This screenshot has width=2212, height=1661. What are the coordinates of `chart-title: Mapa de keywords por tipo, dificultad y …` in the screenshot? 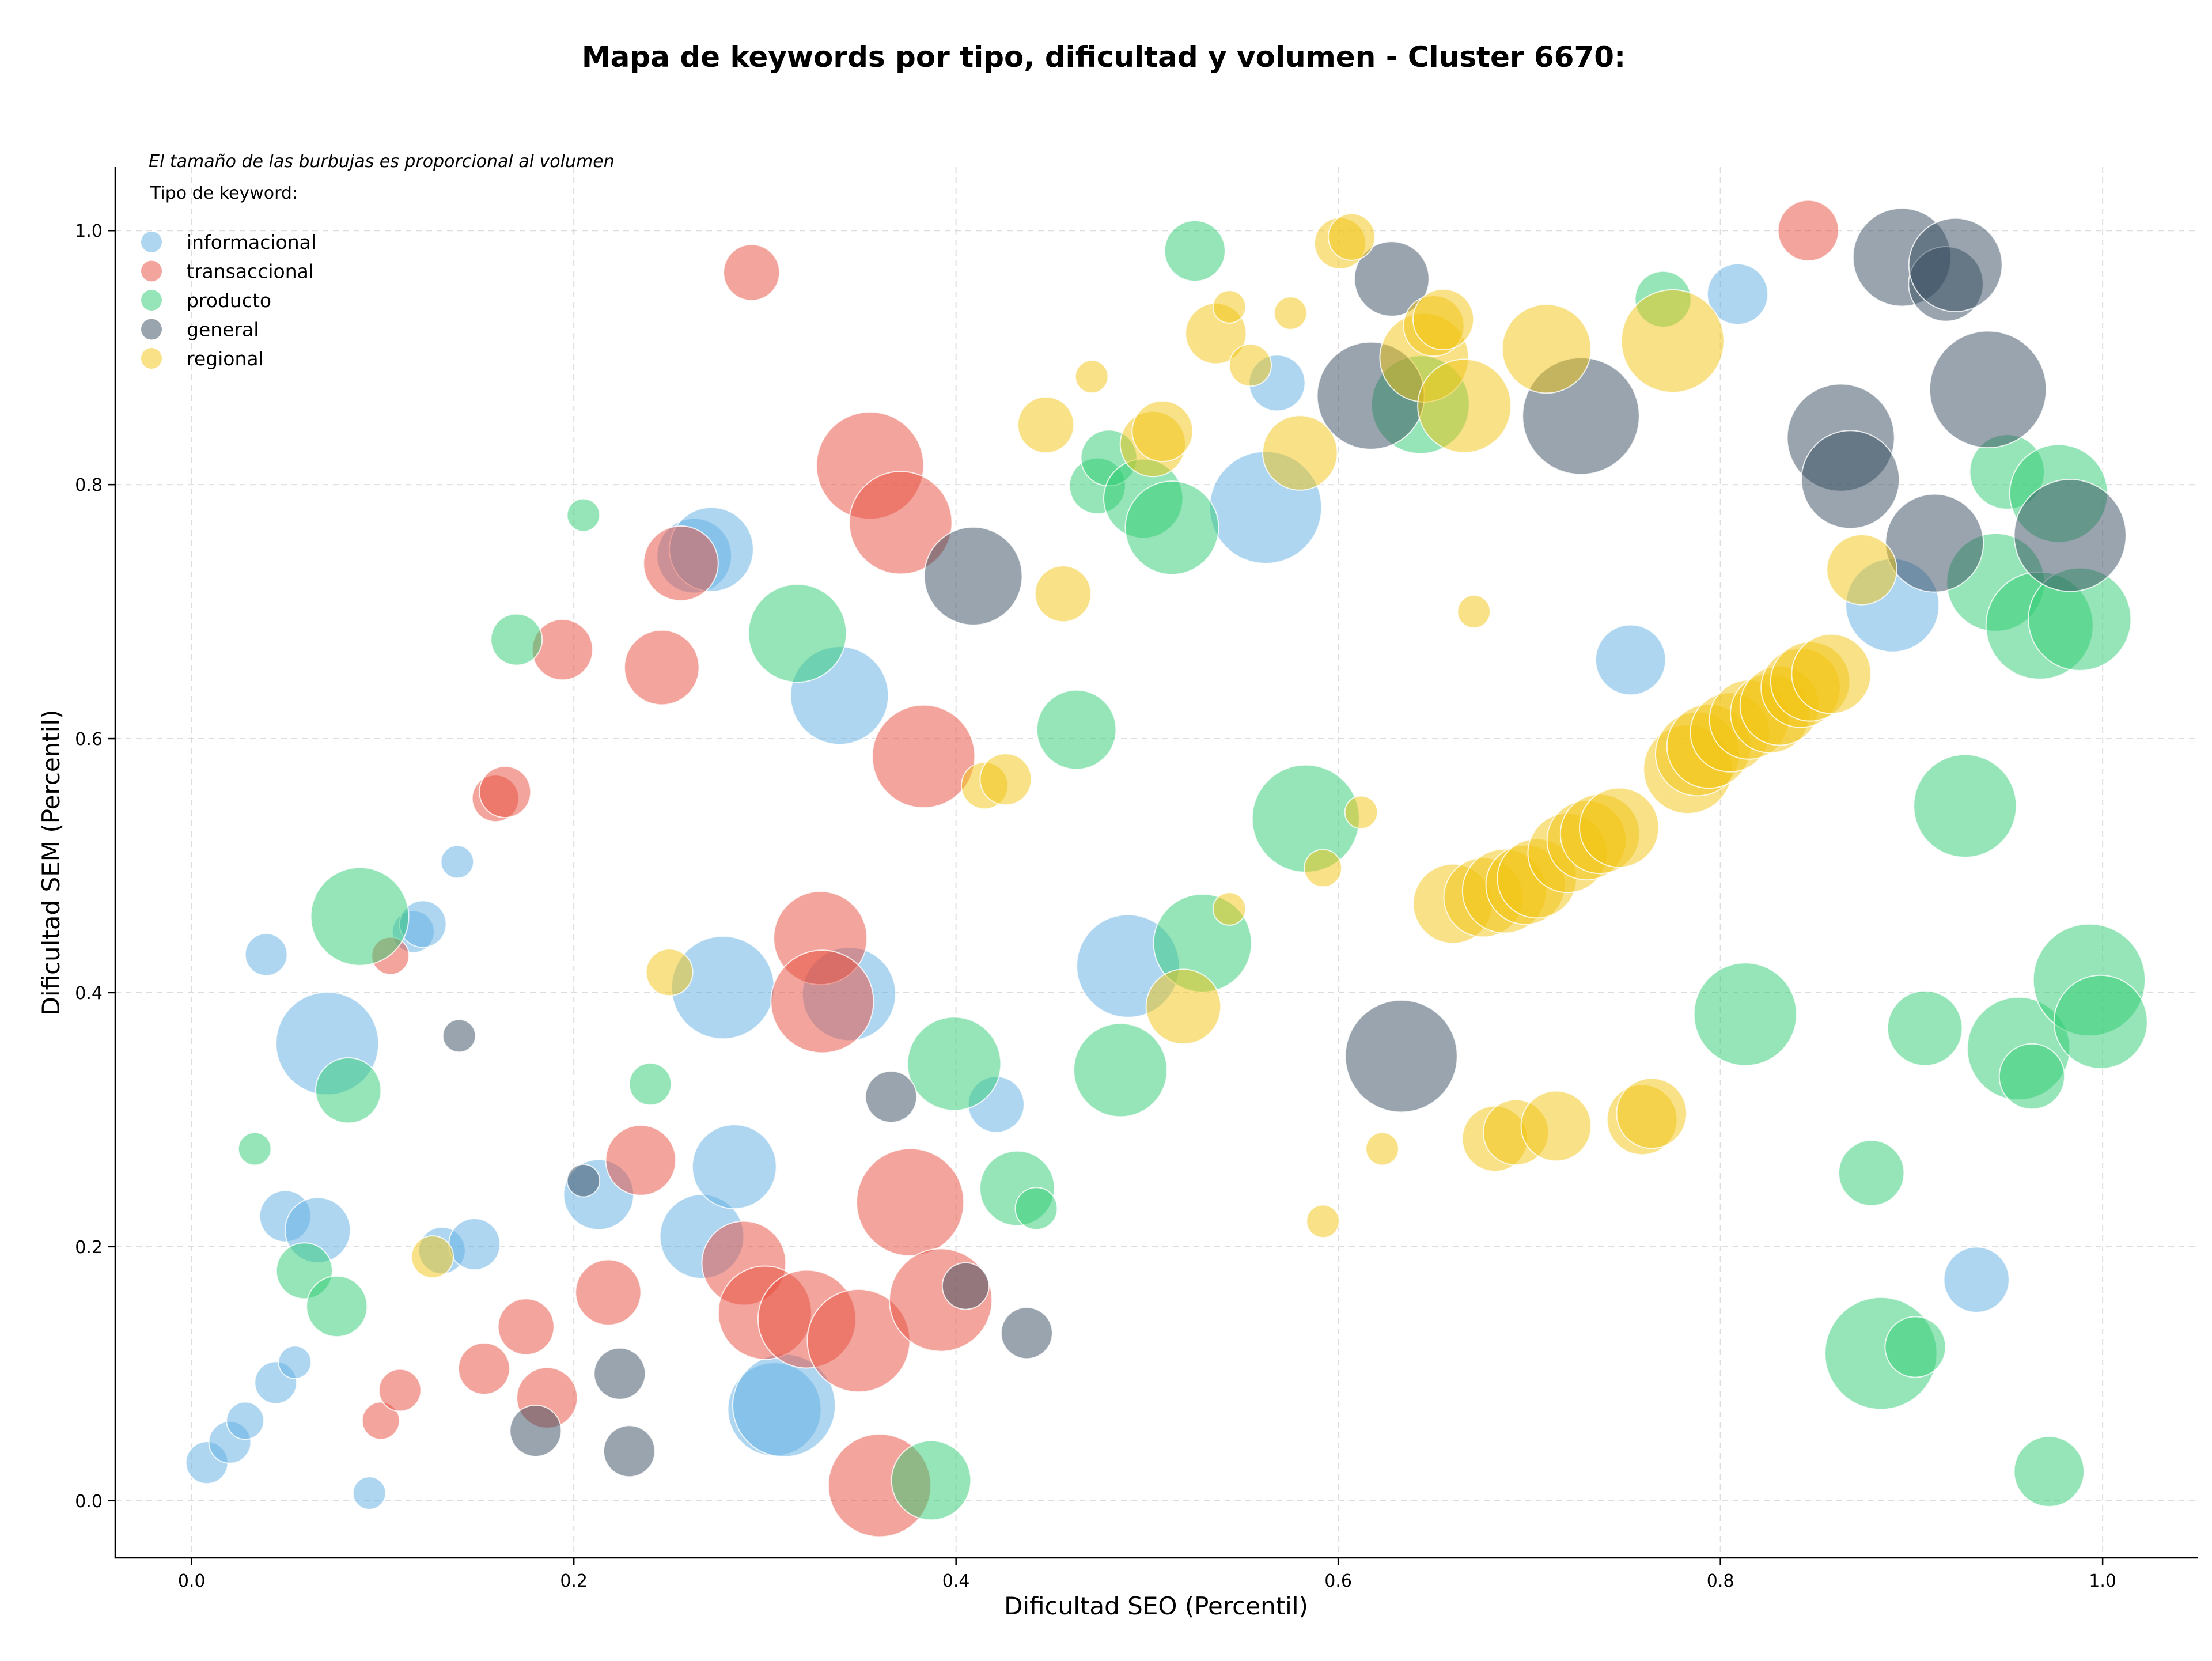 It's located at (1104, 57).